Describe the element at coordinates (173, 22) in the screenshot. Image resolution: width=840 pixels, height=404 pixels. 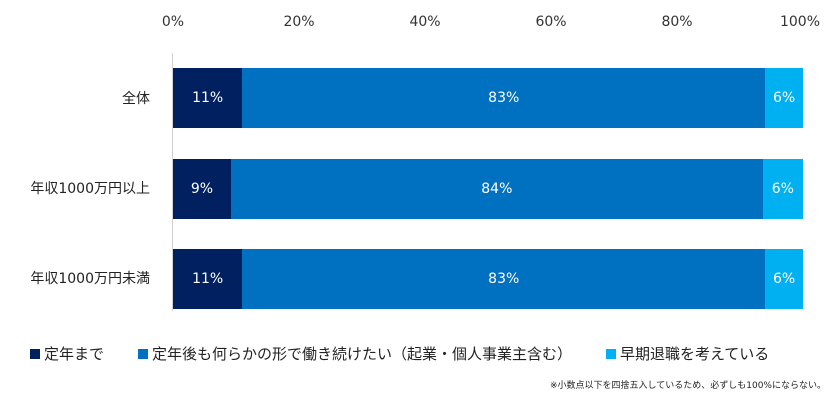
I see `x-tick: 0%` at that location.